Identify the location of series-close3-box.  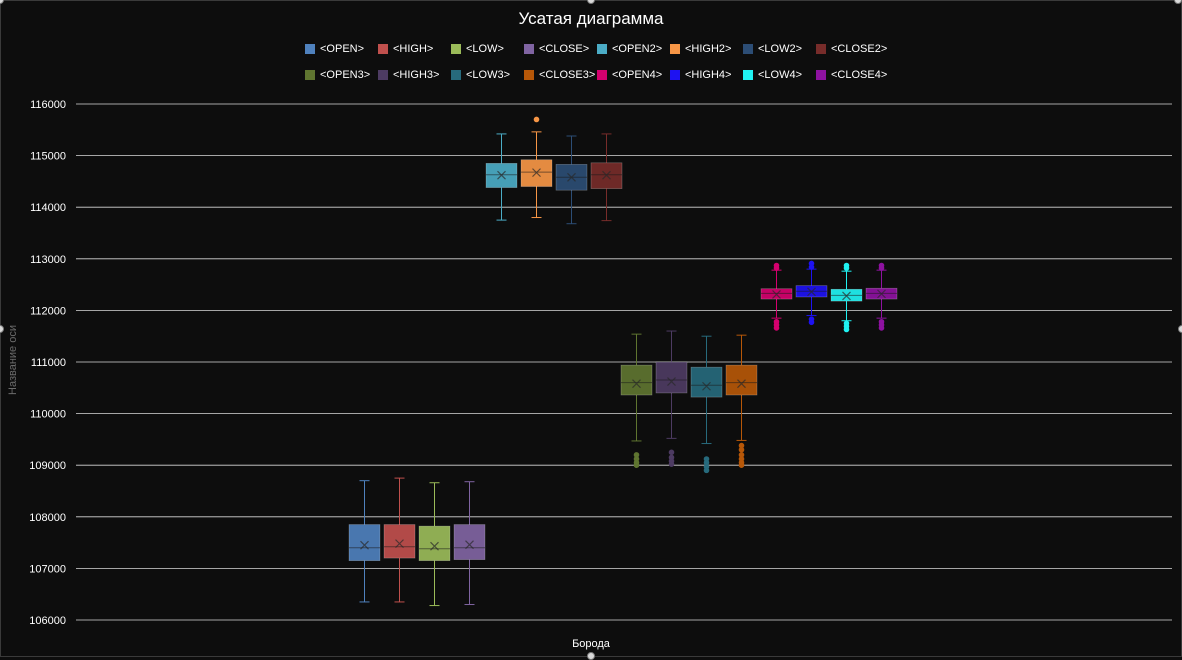
(741, 380).